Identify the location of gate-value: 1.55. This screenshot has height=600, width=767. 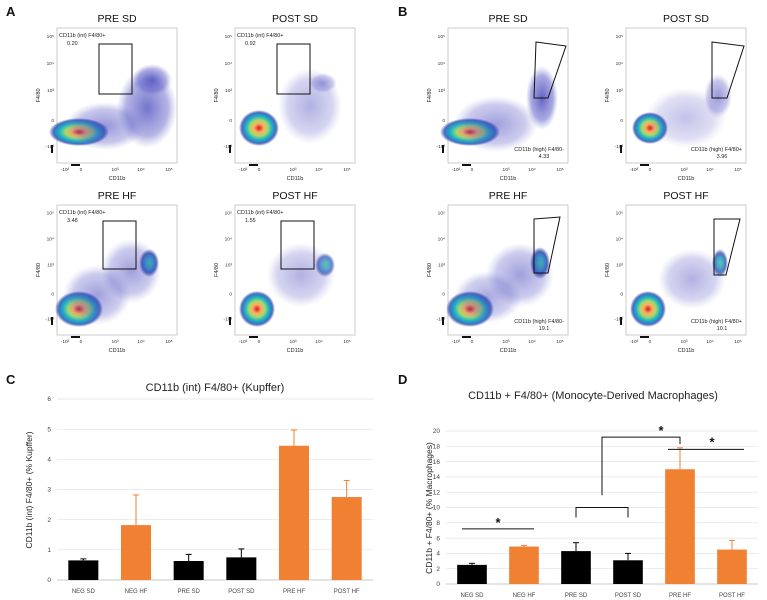
(250, 221).